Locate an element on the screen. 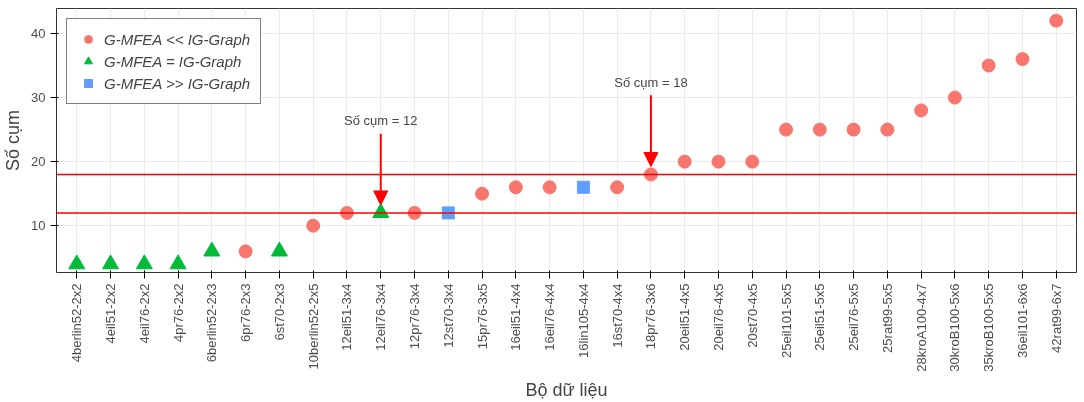 Image resolution: width=1084 pixels, height=402 pixels. x-tick-label: 16eil51-4x4 is located at coordinates (516, 317).